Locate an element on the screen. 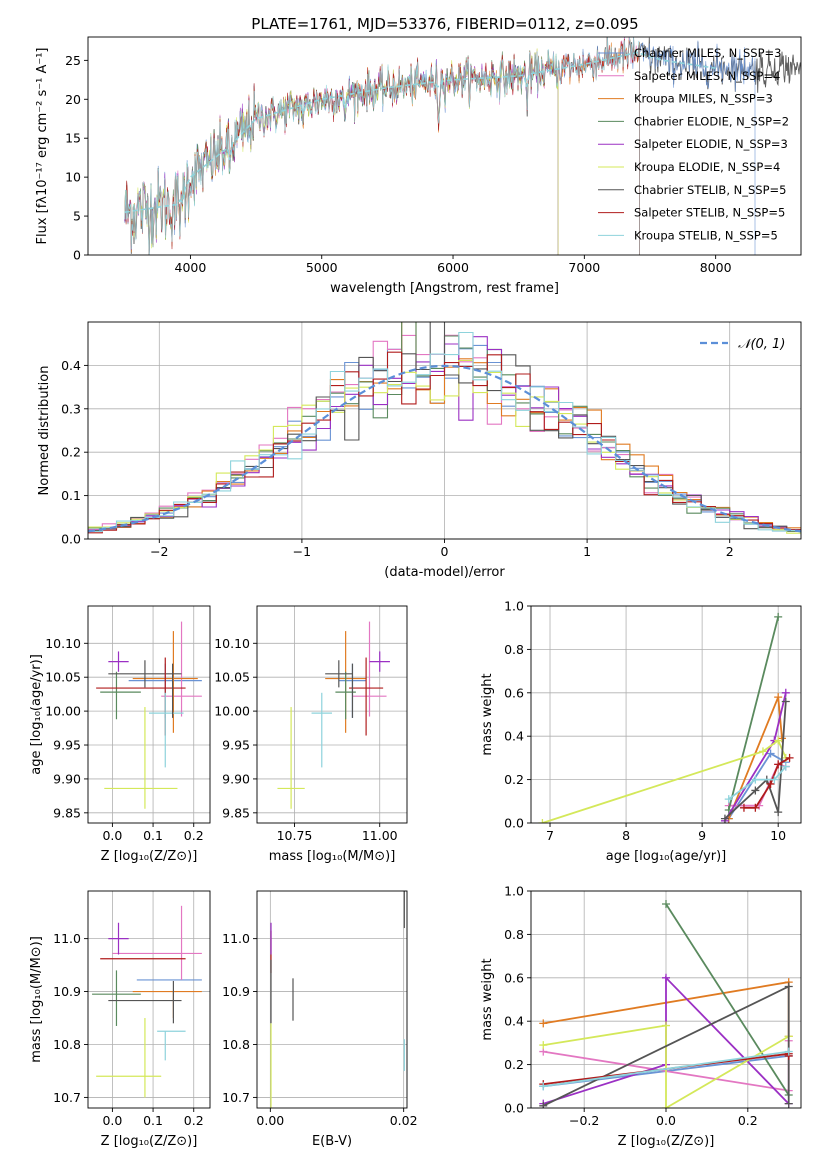 This screenshot has width=819, height=1170. x-tick-label: 8 is located at coordinates (626, 835).